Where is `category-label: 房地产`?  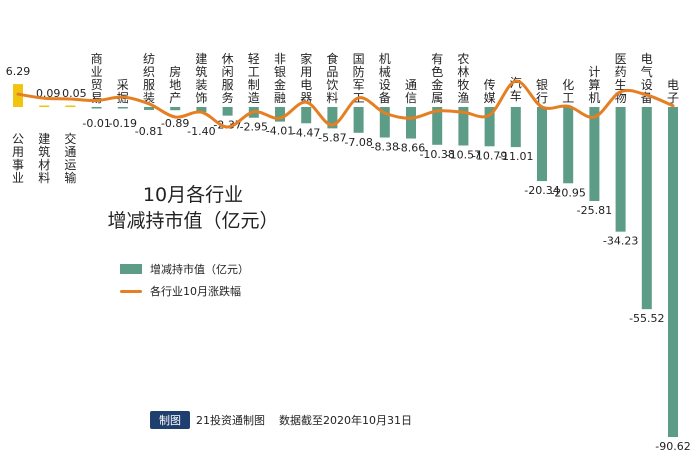 category-label: 房地产 is located at coordinates (175, 84).